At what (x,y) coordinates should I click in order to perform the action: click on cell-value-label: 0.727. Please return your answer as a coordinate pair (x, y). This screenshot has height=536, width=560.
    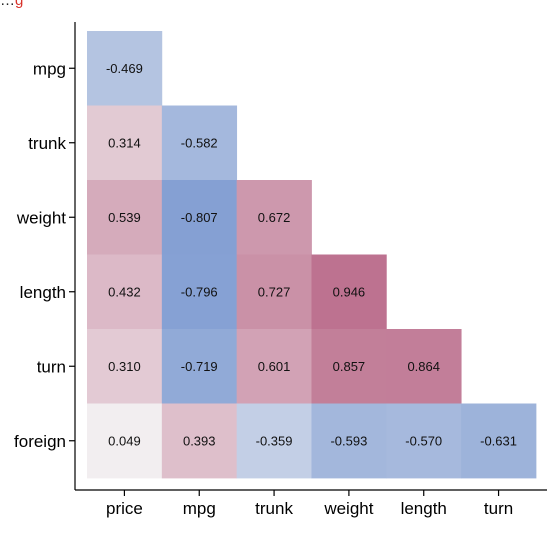
    Looking at the image, I should click on (274, 291).